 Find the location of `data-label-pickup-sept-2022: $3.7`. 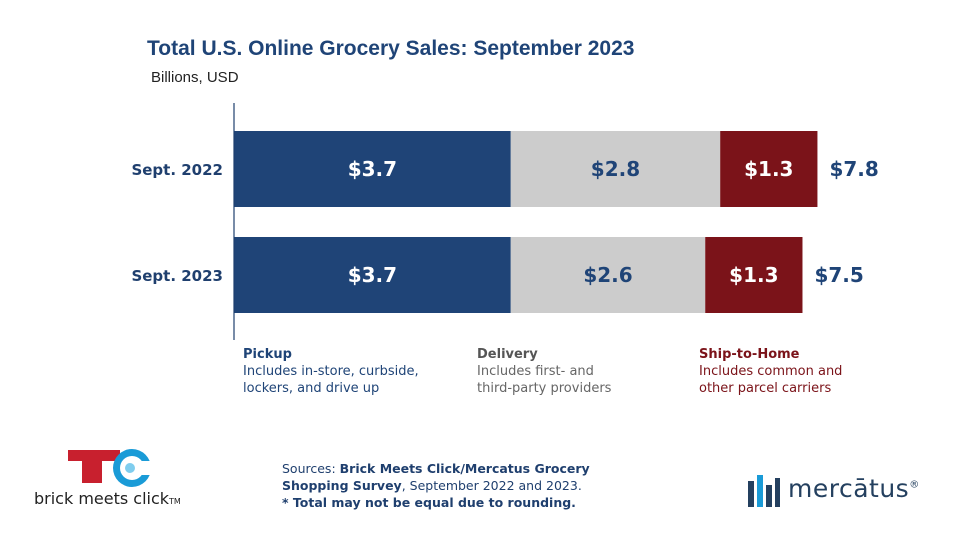

data-label-pickup-sept-2022: $3.7 is located at coordinates (372, 169).